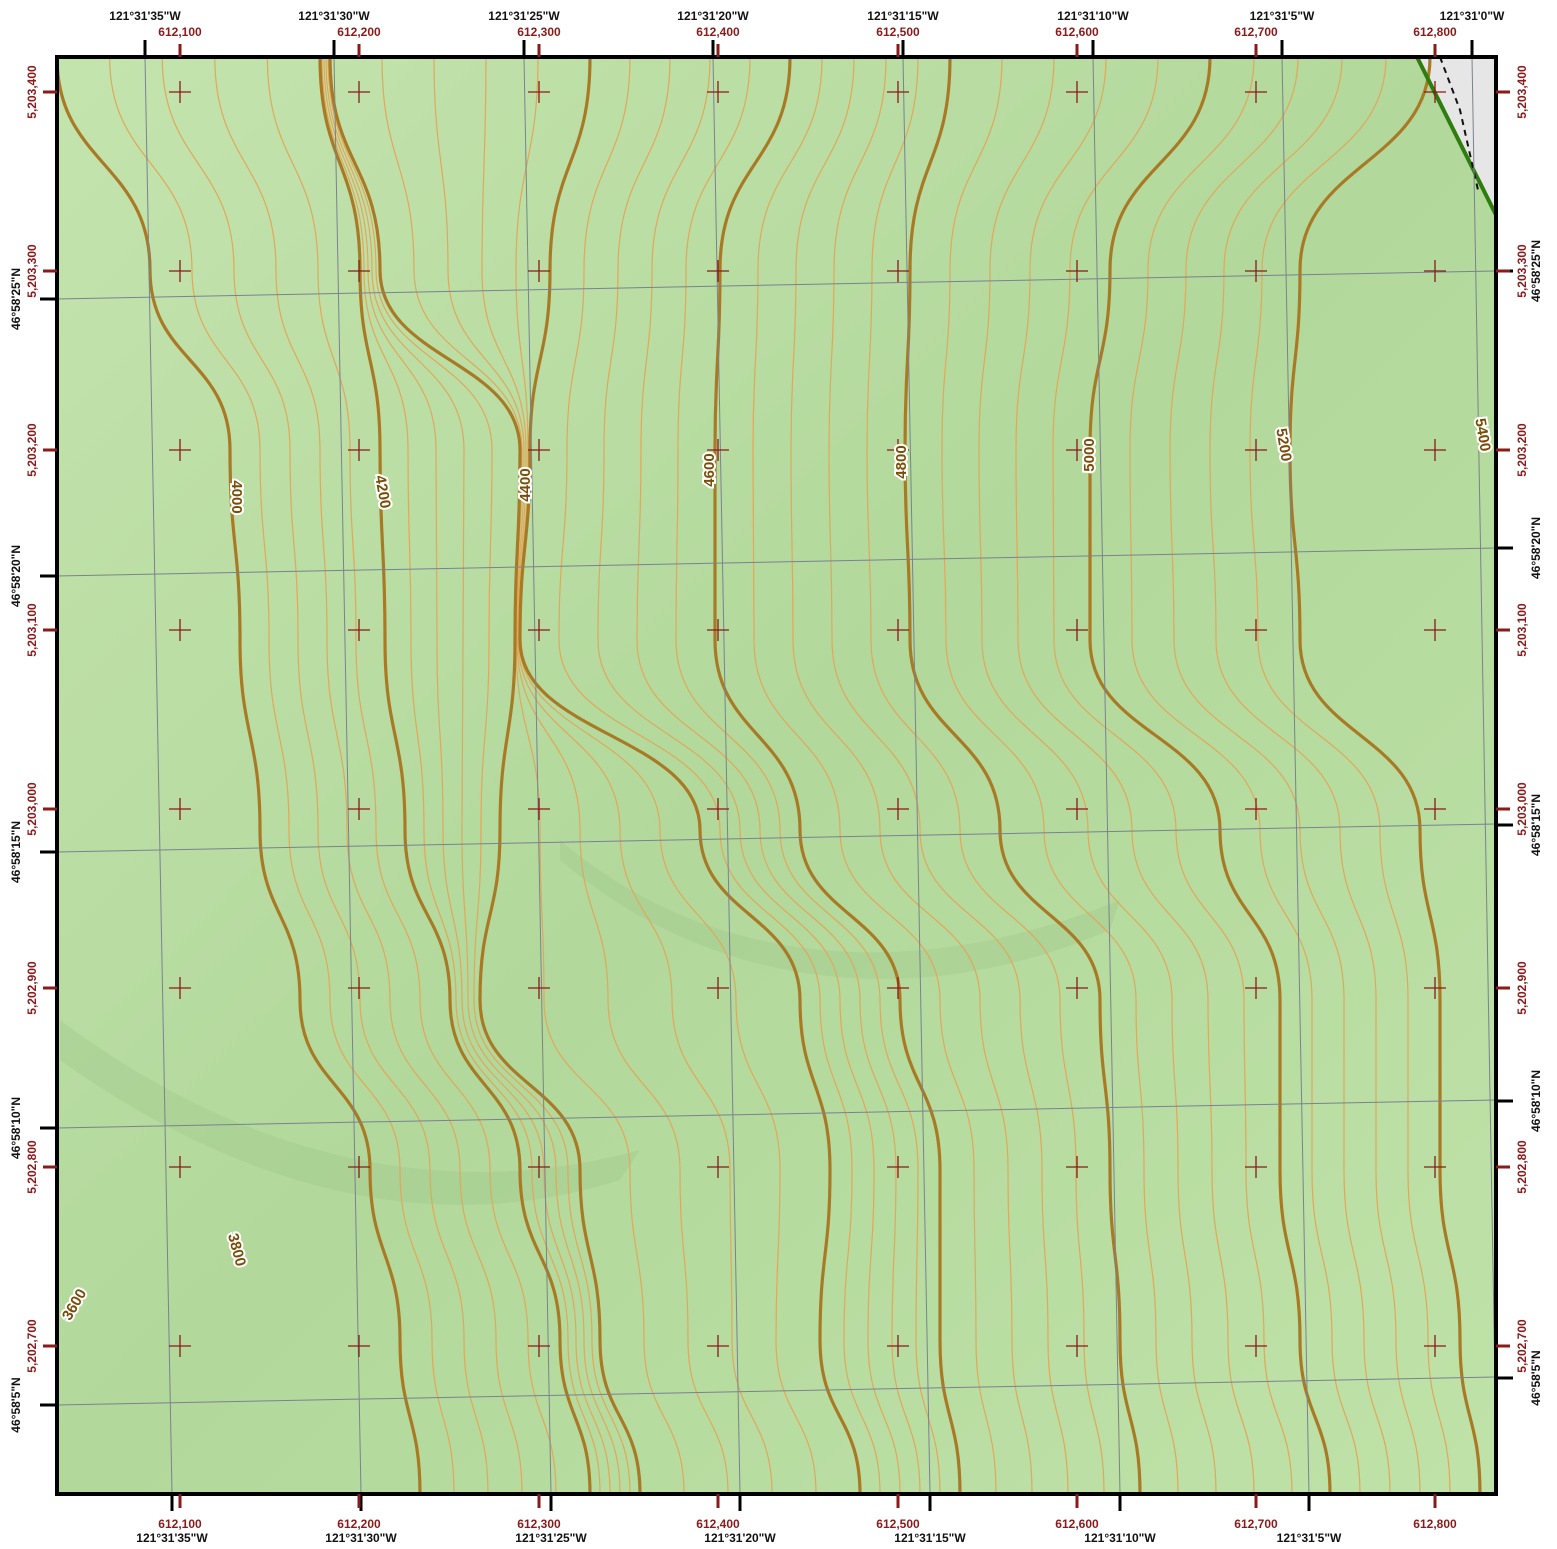 This screenshot has width=1557, height=1549. I want to click on utm-label-top: 612,300, so click(539, 32).